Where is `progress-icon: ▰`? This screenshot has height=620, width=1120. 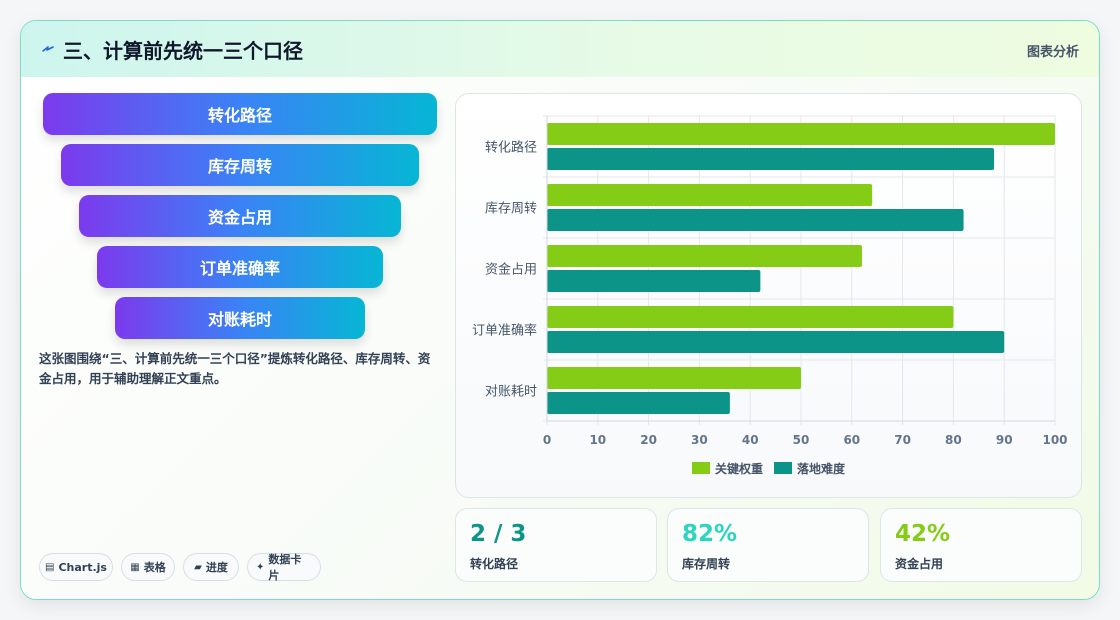 progress-icon: ▰ is located at coordinates (198, 567).